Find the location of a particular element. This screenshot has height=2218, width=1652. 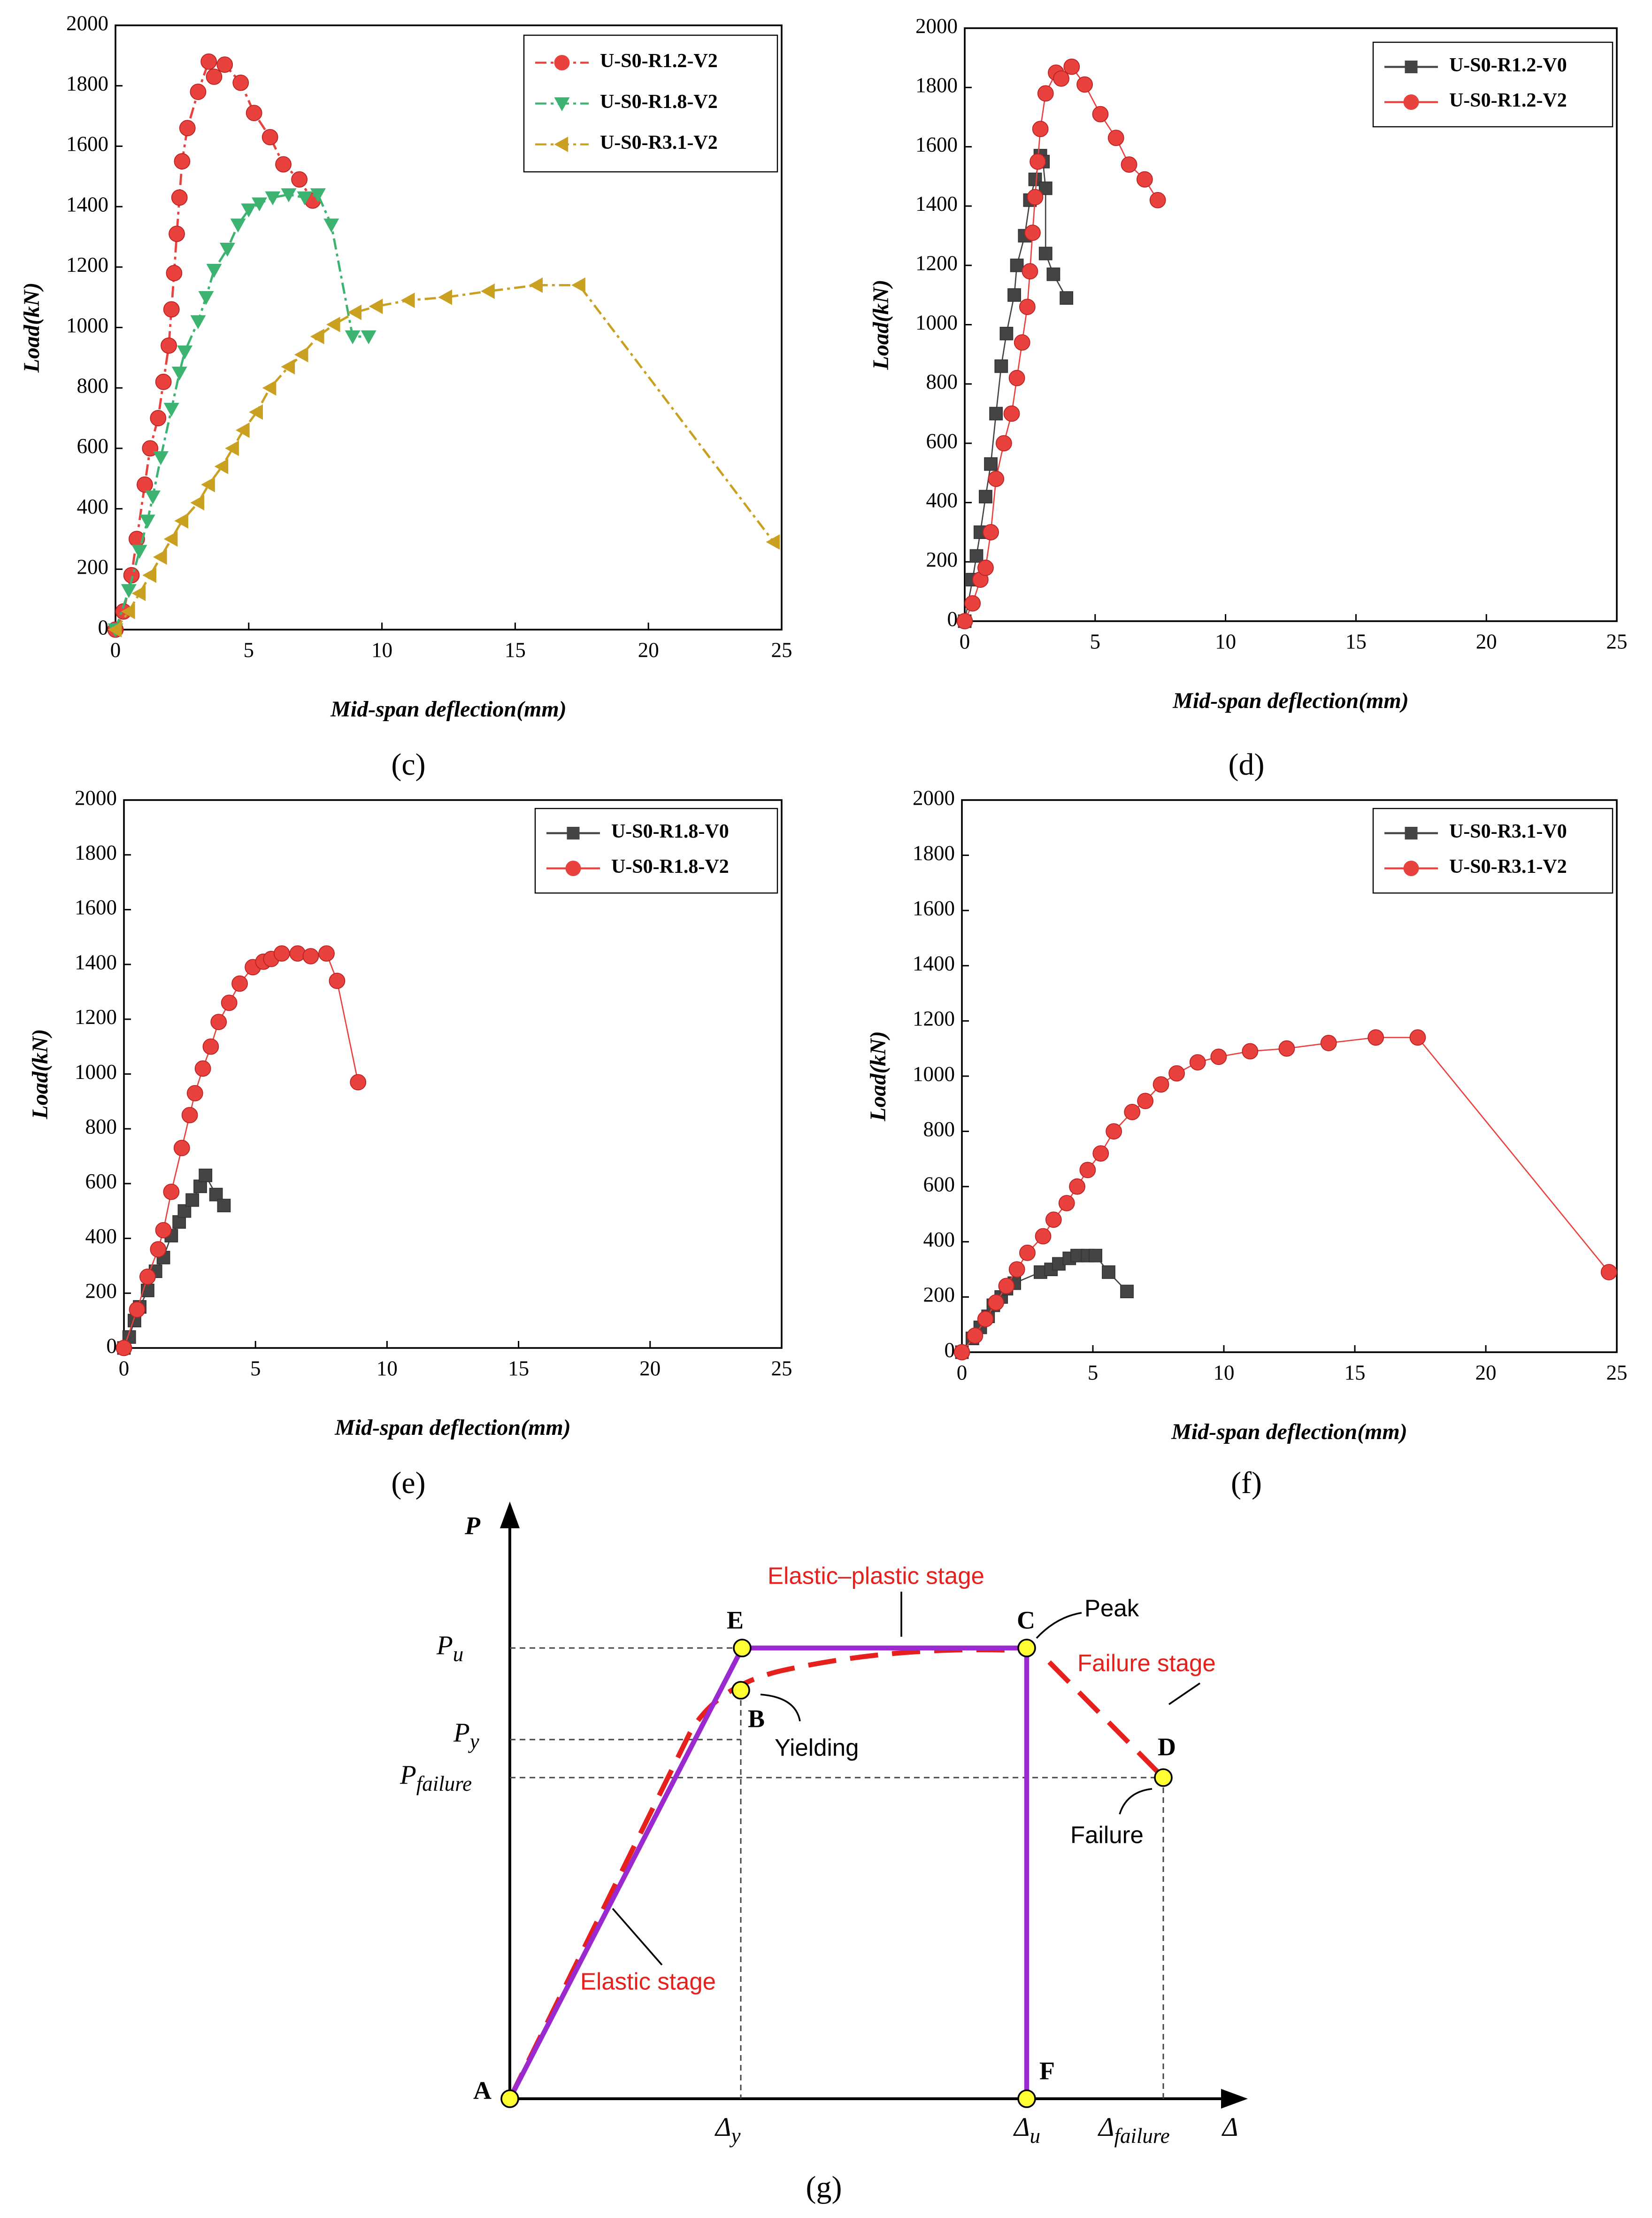

y-axis-title: Load(kN) is located at coordinates (41, 1074).